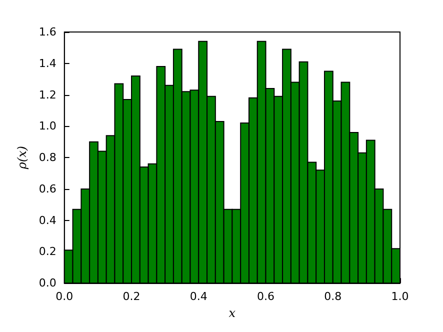 This screenshot has height=332, width=443. Describe the element at coordinates (47, 251) in the screenshot. I see `y-tick-label: 0.2` at that location.